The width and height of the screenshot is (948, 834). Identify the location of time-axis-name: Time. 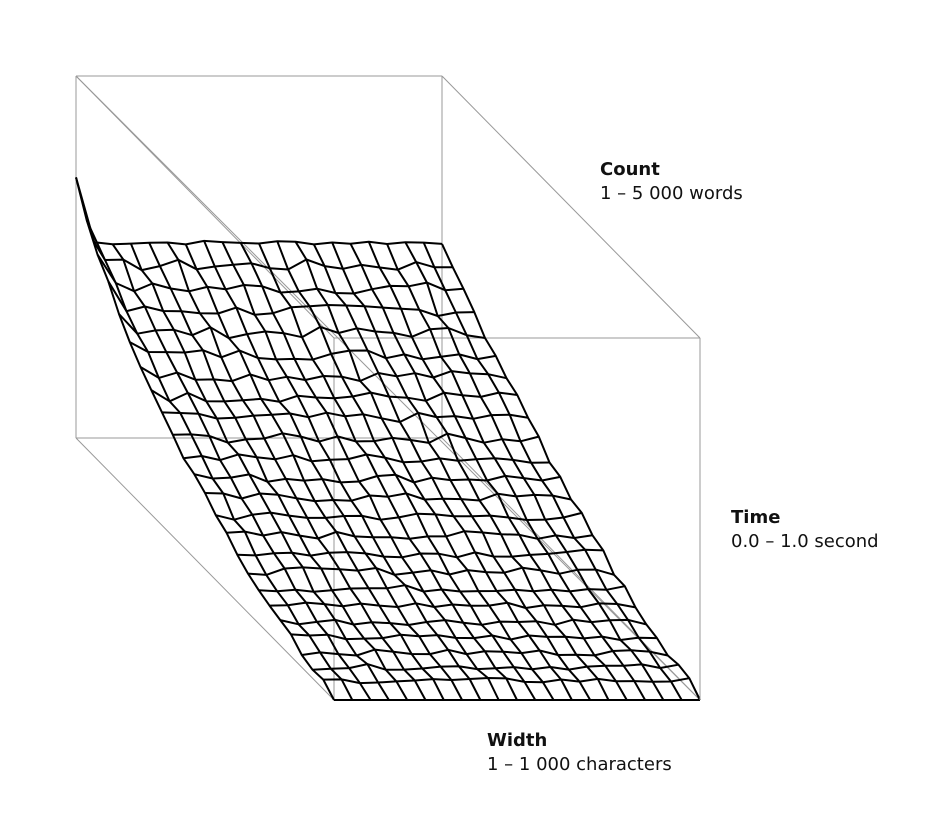
(756, 517).